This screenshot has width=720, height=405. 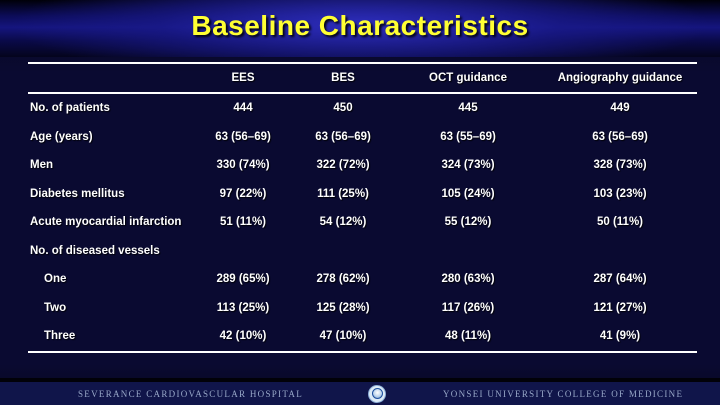 I want to click on section-label: No. of diseased vessels, so click(x=95, y=250).